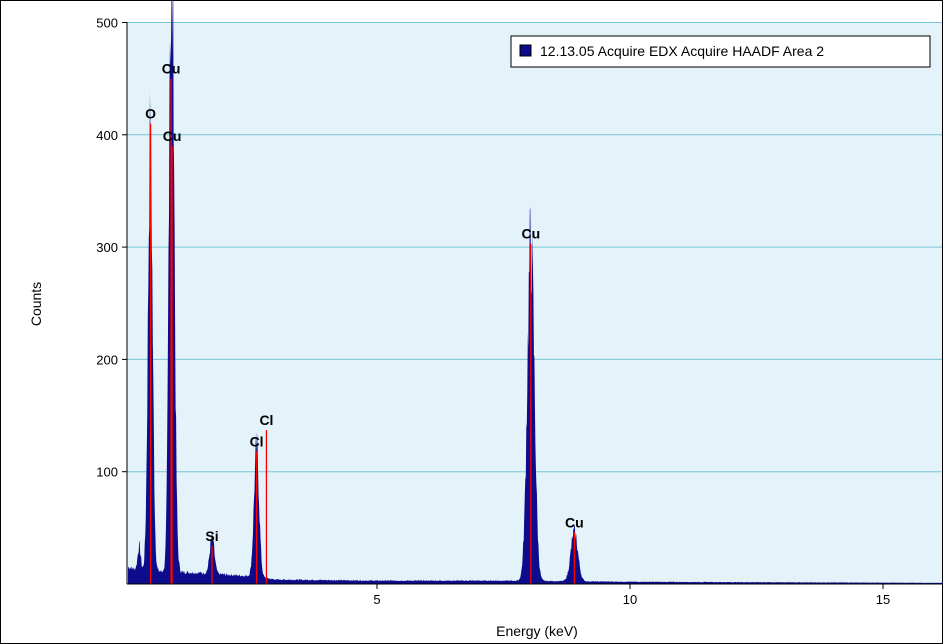 The width and height of the screenshot is (943, 644). What do you see at coordinates (574, 522) in the screenshot?
I see `peak-label-cu-7: Cu` at bounding box center [574, 522].